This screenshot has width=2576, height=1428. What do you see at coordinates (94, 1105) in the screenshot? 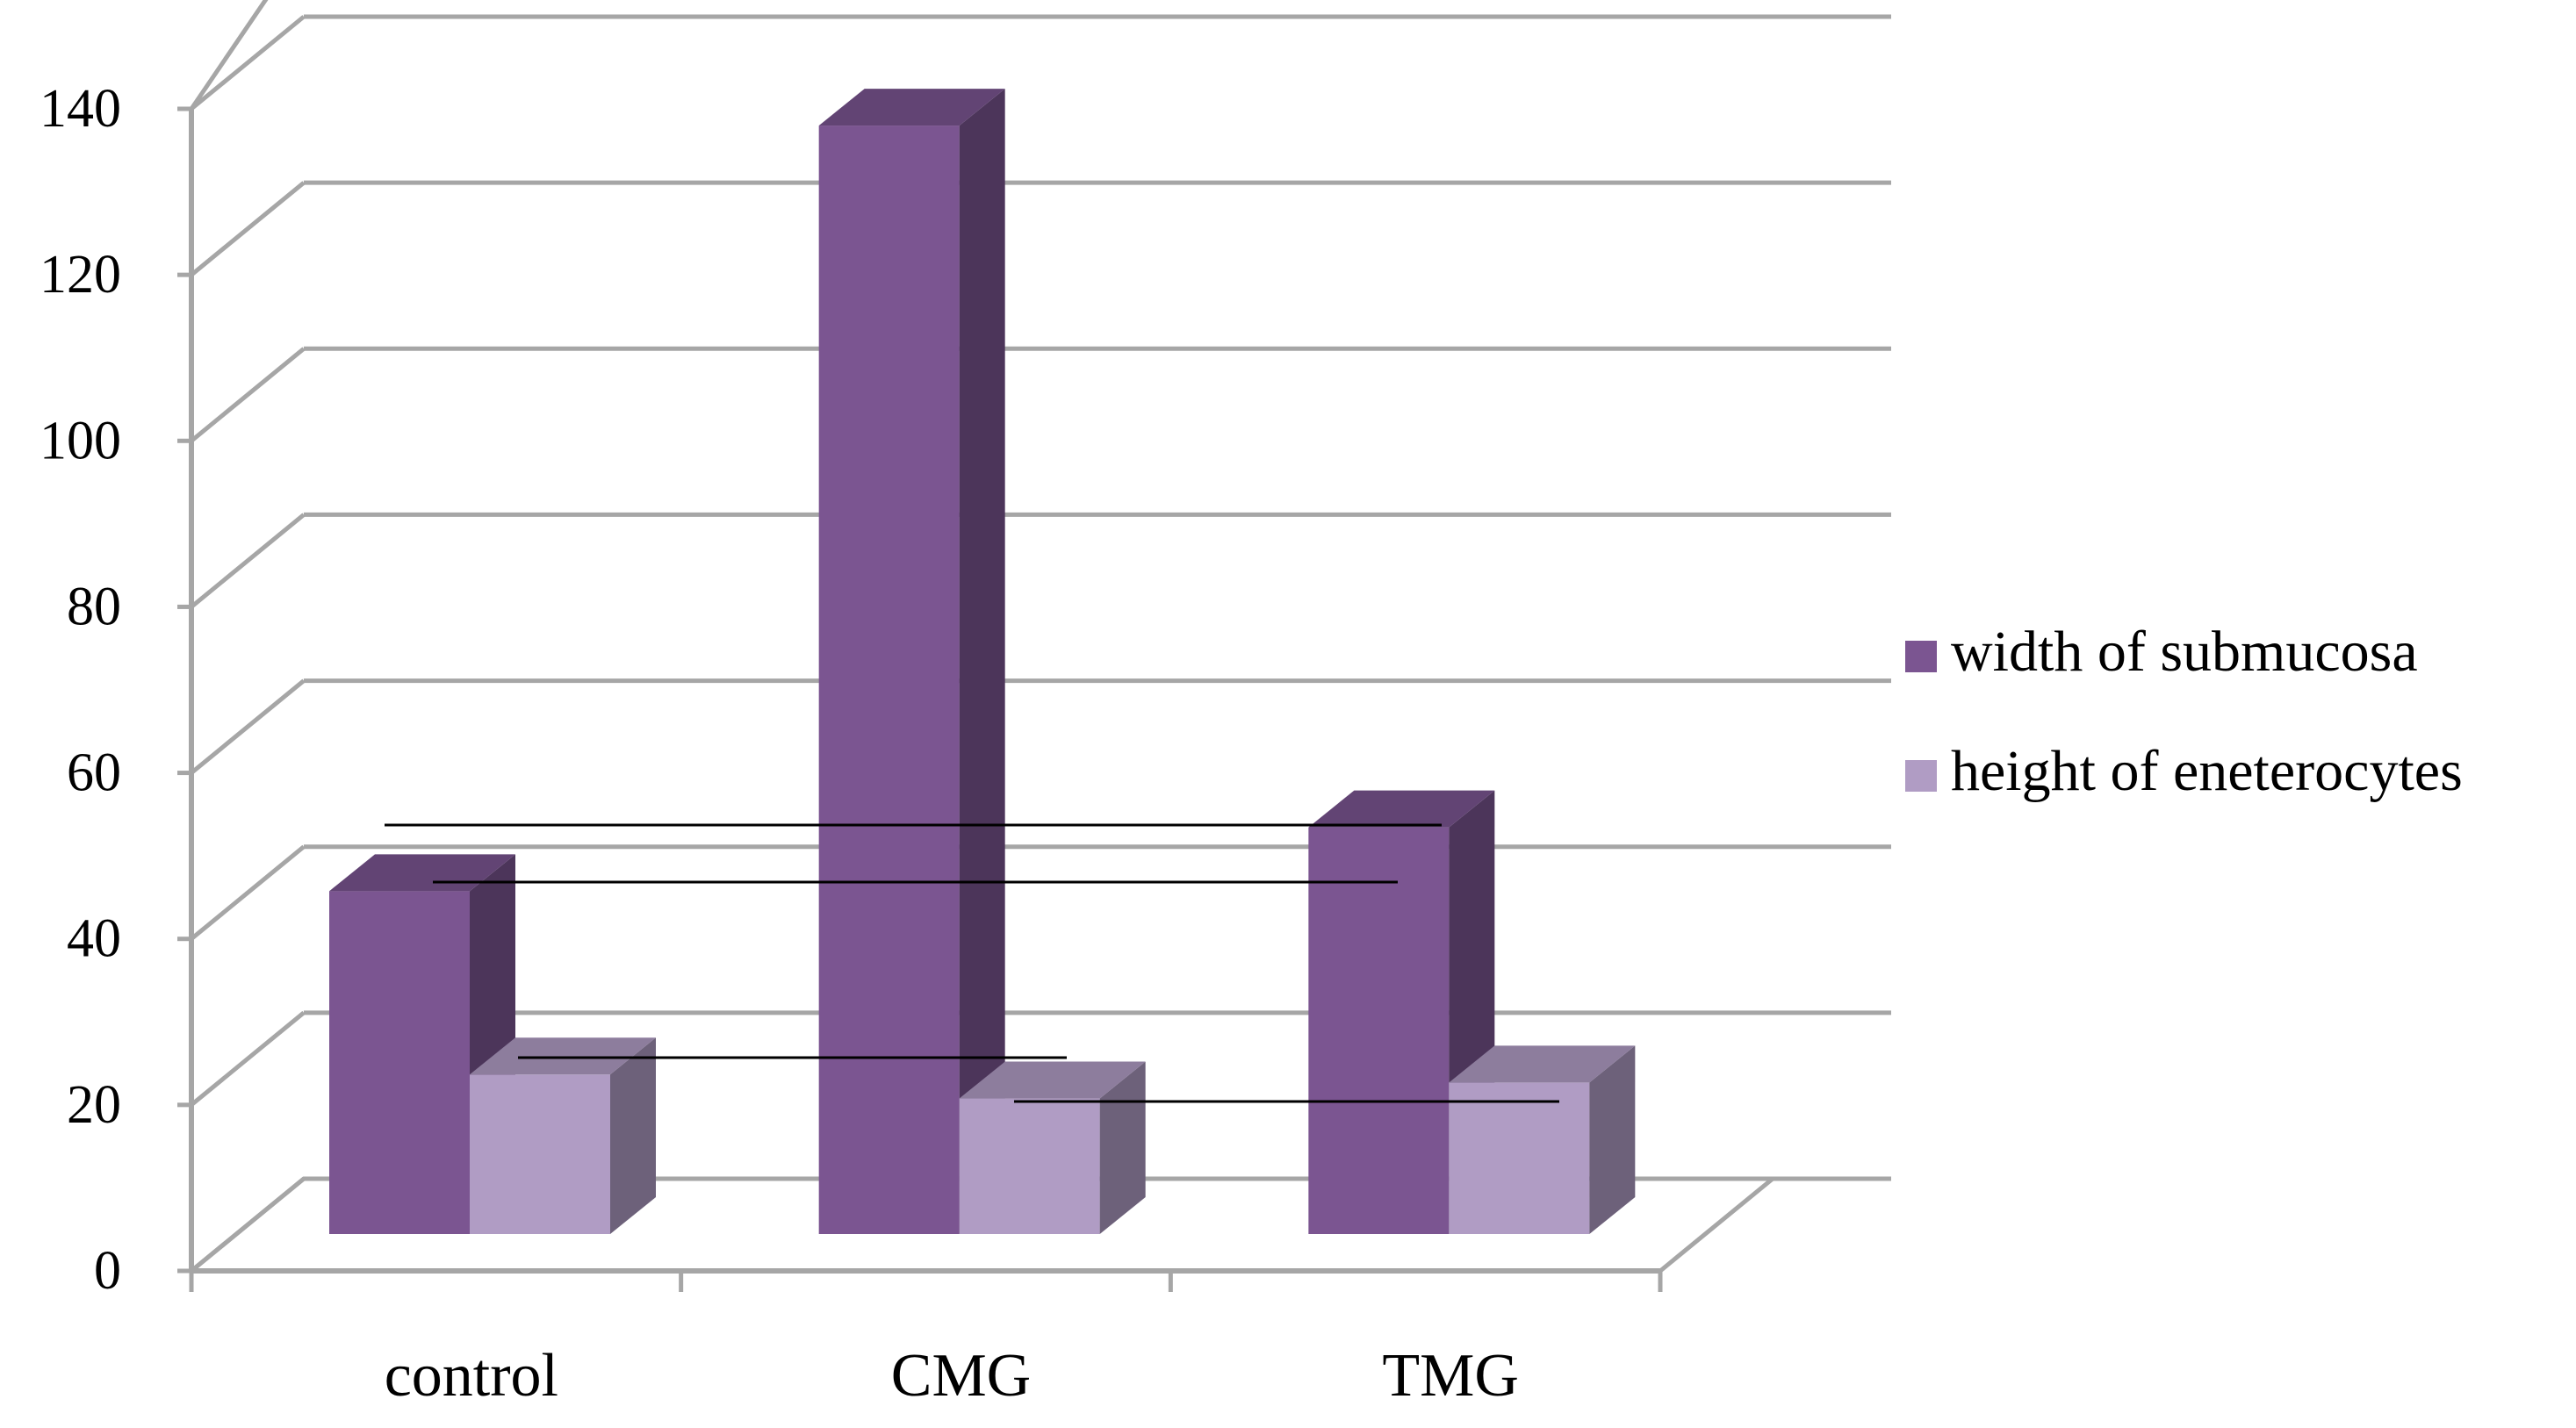
I see `y-tick-label: 20` at bounding box center [94, 1105].